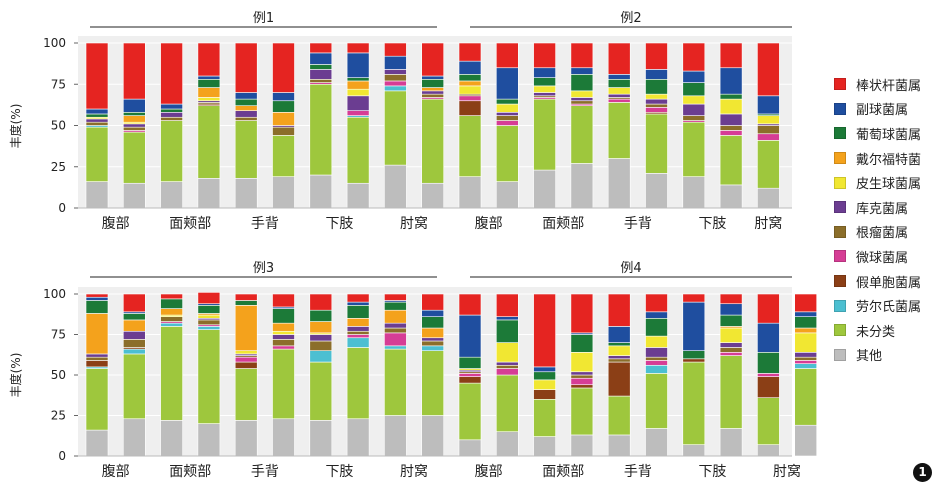  What do you see at coordinates (15, 126) in the screenshot?
I see `y-axis-label: 丰度(%)` at bounding box center [15, 126].